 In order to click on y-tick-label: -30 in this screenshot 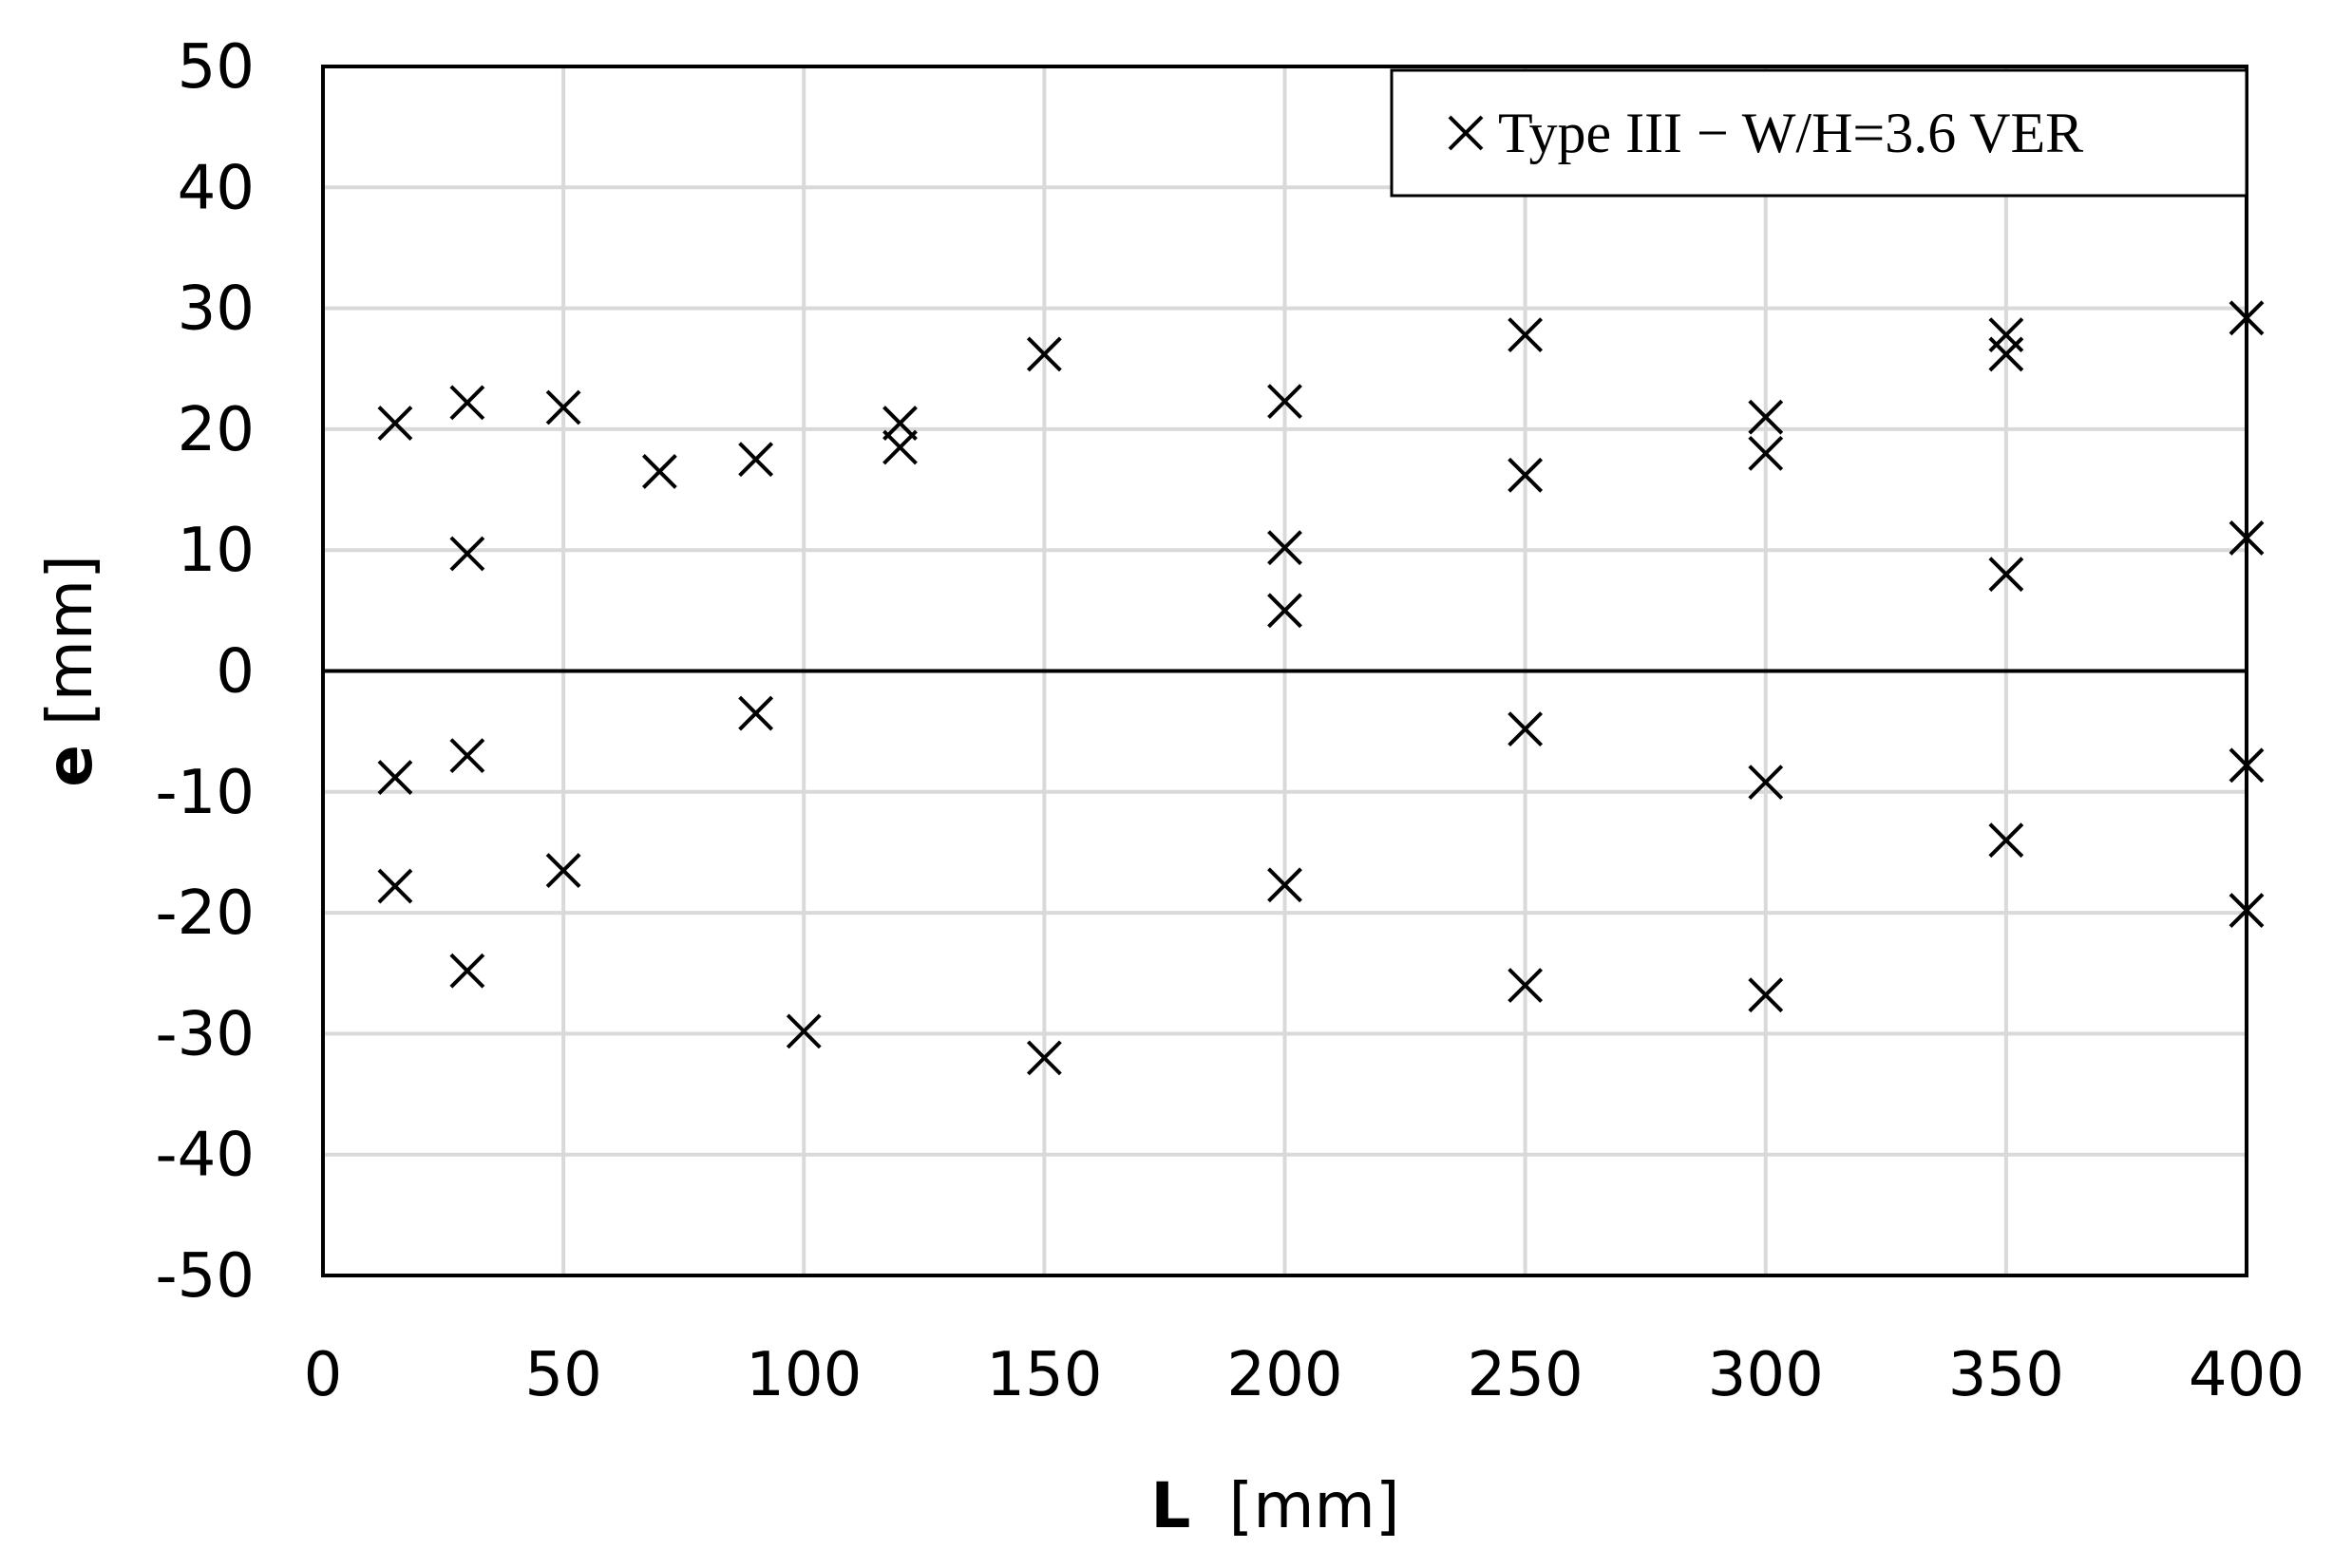, I will do `click(205, 1034)`.